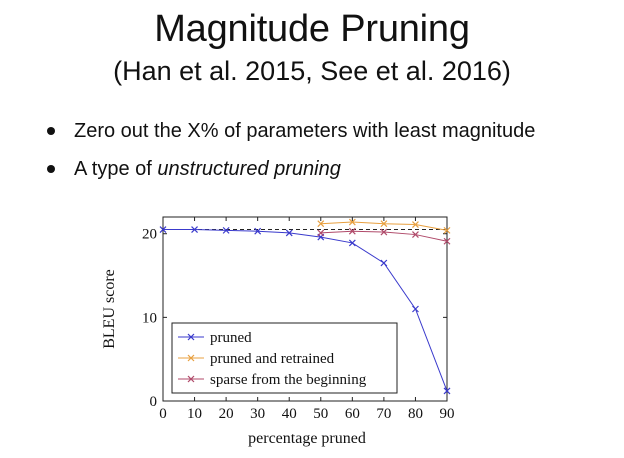 Image resolution: width=624 pixels, height=458 pixels. I want to click on x-tick-label: 60, so click(352, 414).